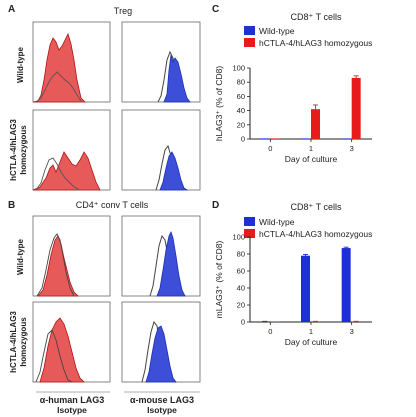 Image resolution: width=416 pixels, height=417 pixels. I want to click on chart-d-ytick-label-2: 40, so click(241, 288).